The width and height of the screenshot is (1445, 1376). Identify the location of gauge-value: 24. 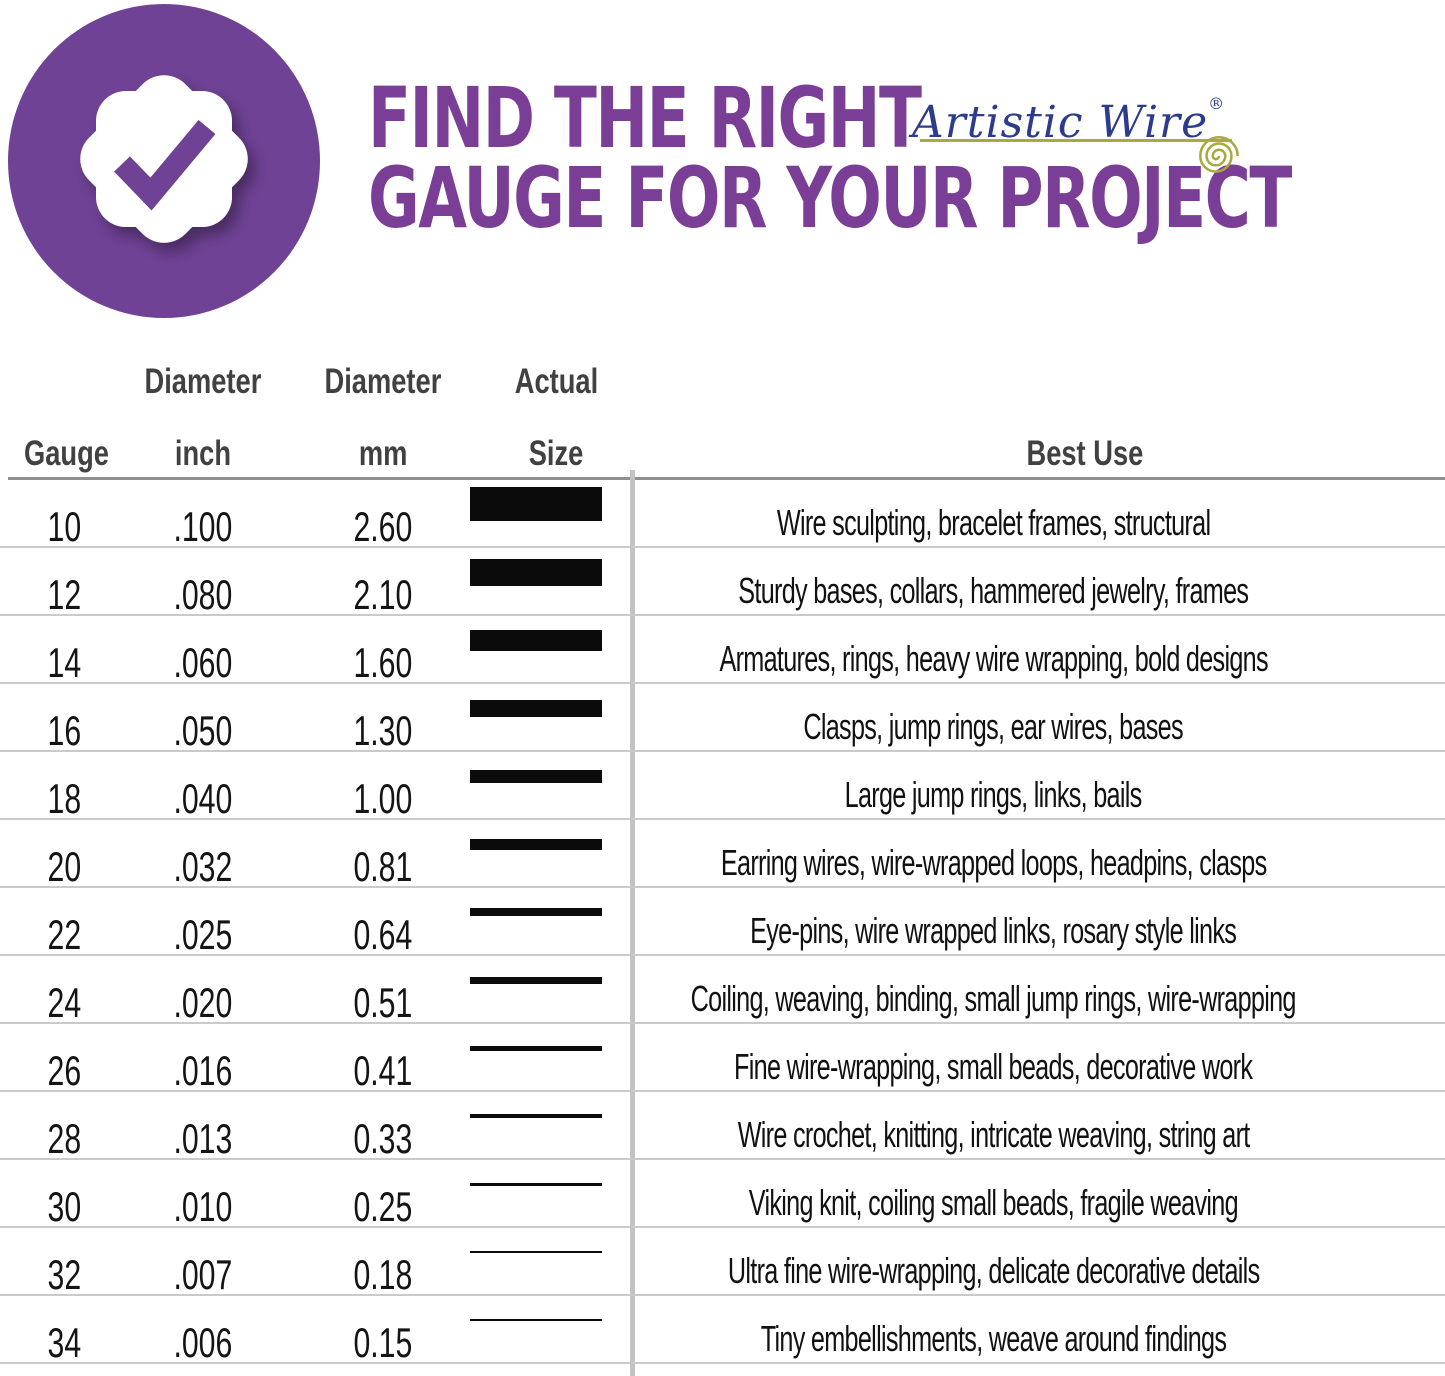
(64, 1002).